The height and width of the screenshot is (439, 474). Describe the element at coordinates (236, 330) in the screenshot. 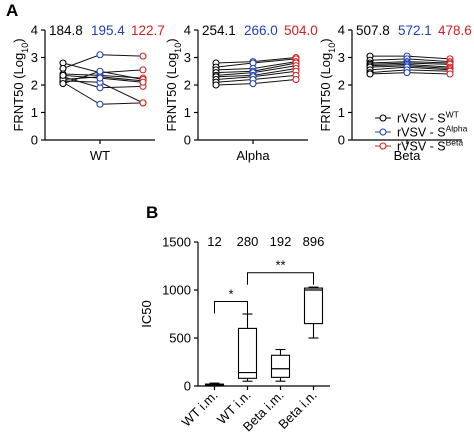

I see `box-wt-i-n-: WT i.n.280` at that location.